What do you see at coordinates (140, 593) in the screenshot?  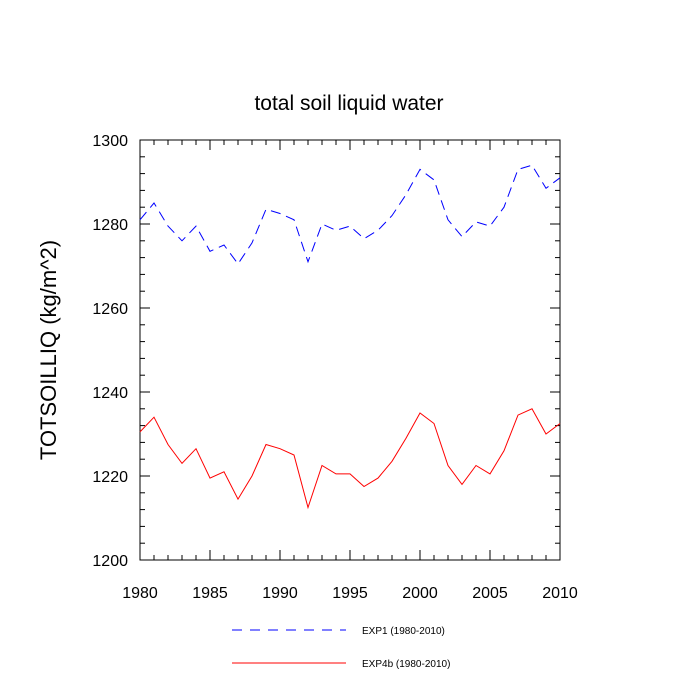 I see `x-tick-label: 1980` at bounding box center [140, 593].